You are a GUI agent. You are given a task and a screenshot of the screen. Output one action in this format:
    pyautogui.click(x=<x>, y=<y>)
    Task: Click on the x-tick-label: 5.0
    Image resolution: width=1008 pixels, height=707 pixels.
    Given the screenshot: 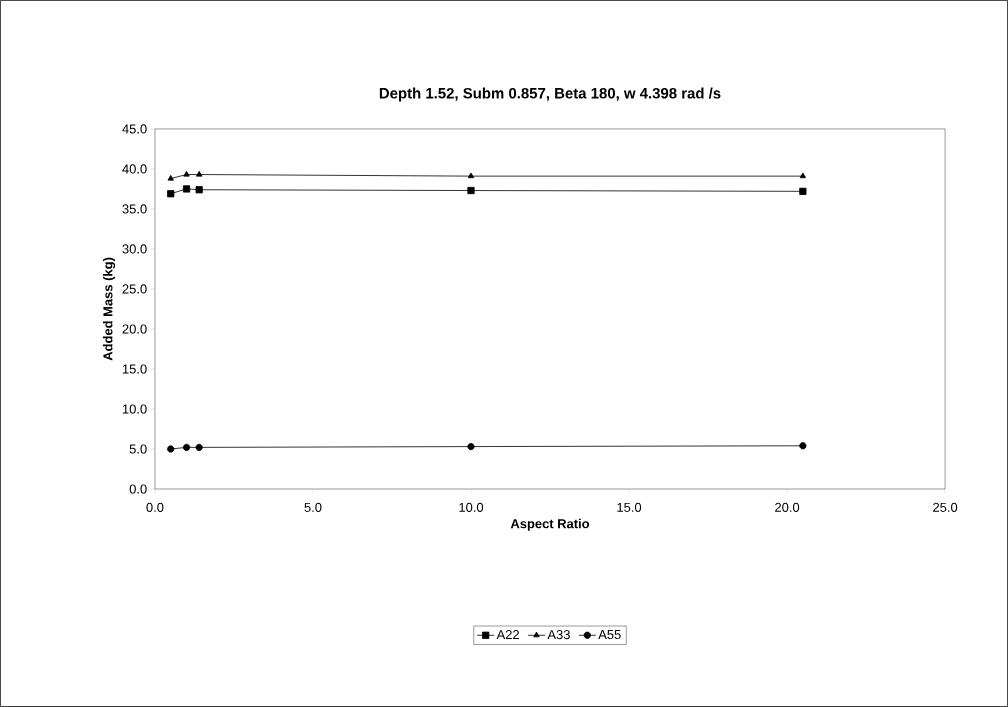 What is the action you would take?
    pyautogui.click(x=313, y=507)
    